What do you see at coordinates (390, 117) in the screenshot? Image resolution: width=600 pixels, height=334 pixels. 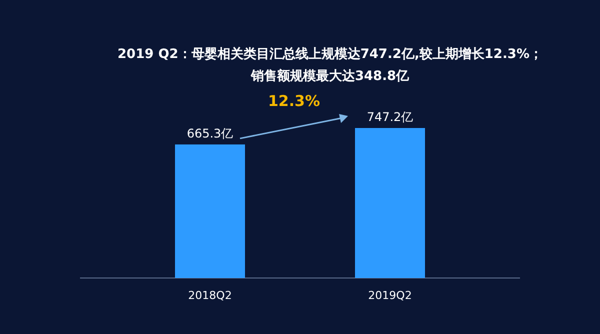 I see `data-label: 747.2亿` at bounding box center [390, 117].